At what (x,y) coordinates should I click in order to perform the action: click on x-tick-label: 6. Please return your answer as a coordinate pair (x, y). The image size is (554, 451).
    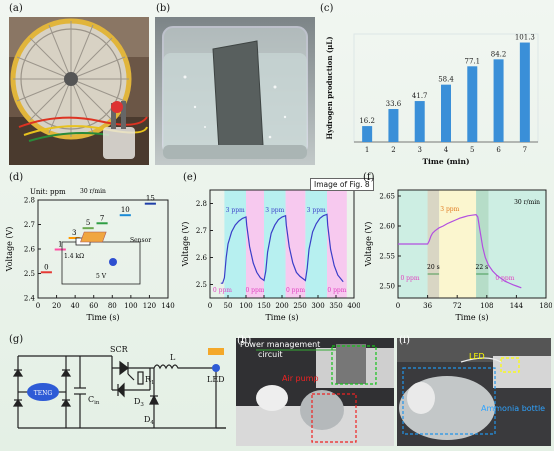
    Looking at the image, I should click on (498, 150).